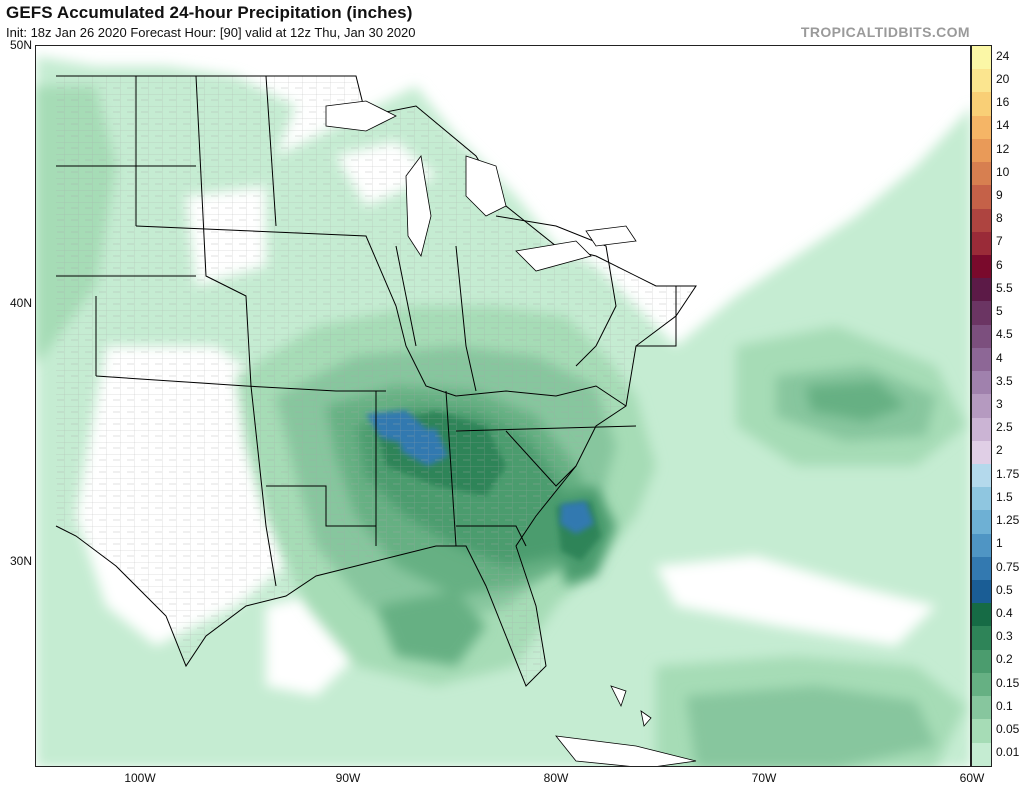 The image size is (1024, 786). What do you see at coordinates (1003, 102) in the screenshot?
I see `colorbar-label: 16` at bounding box center [1003, 102].